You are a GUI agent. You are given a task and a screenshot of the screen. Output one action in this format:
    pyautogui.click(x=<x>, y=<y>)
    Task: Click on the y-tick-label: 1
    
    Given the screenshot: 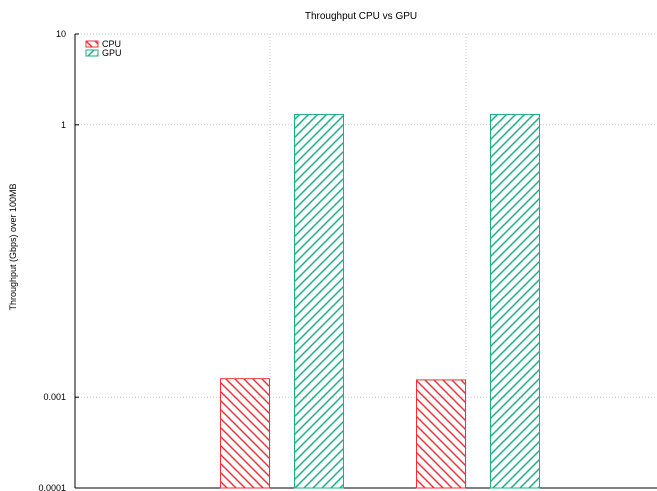 What is the action you would take?
    pyautogui.click(x=63, y=125)
    